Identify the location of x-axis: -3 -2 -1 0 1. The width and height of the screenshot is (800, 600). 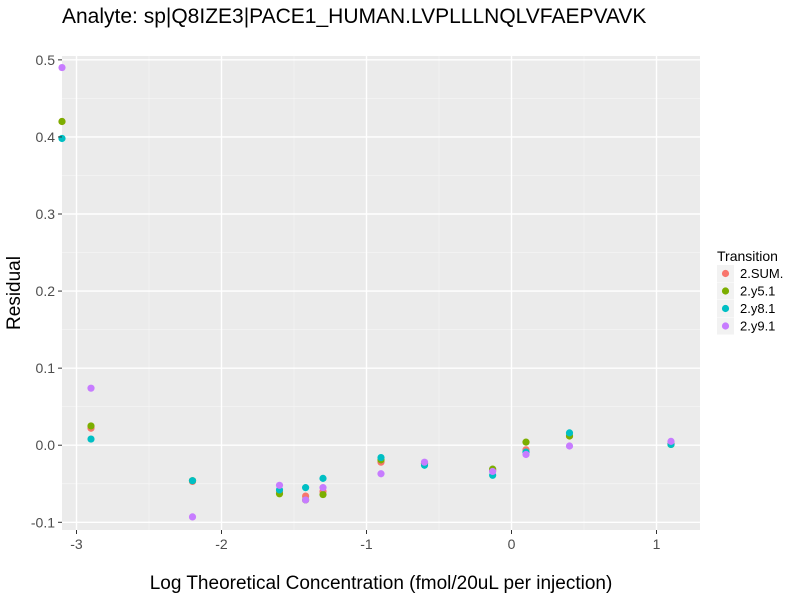
(365, 541).